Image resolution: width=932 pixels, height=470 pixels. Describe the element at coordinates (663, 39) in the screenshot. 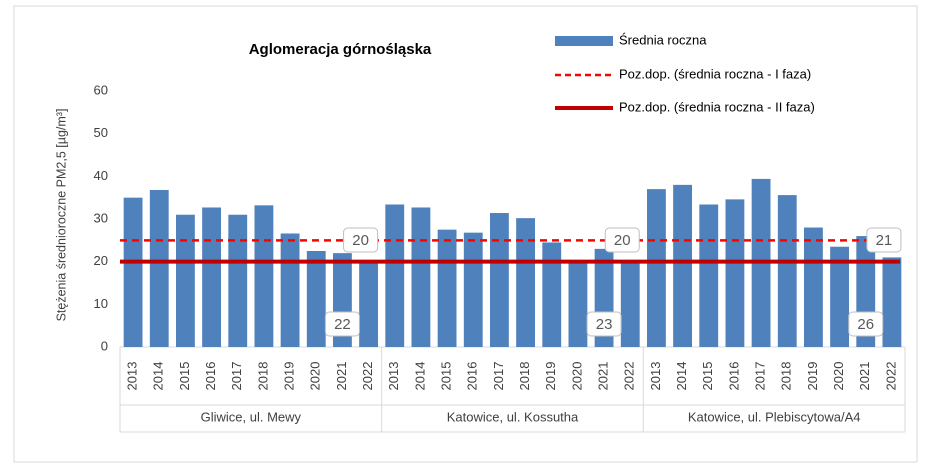

I see `legend-label: Średnia roczna` at that location.